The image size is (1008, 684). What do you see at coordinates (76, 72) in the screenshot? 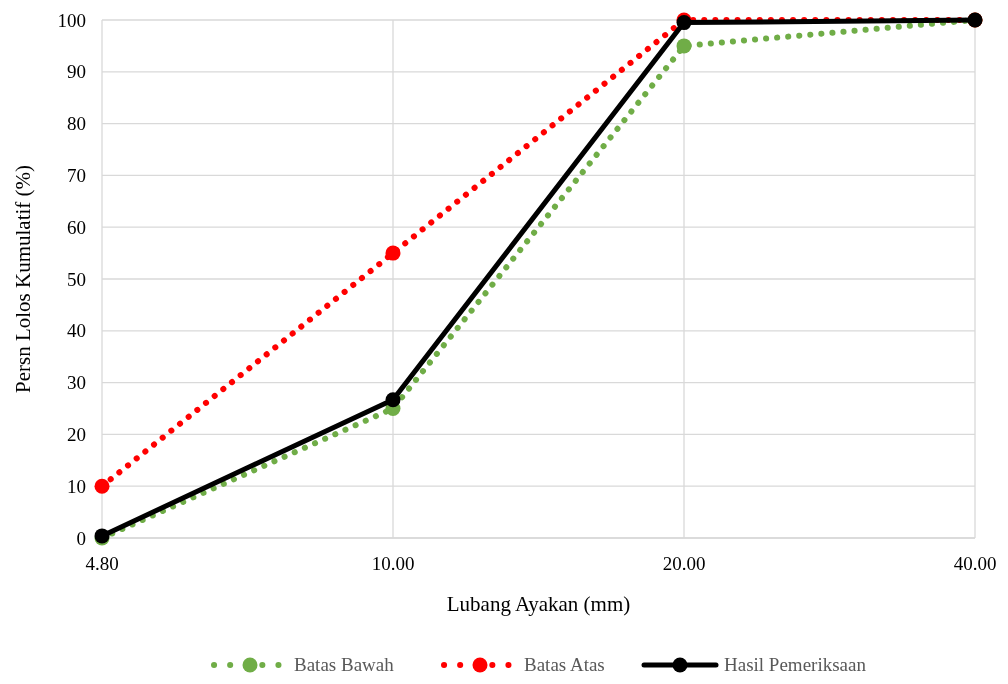
I see `y-tick-label: 90` at bounding box center [76, 72].